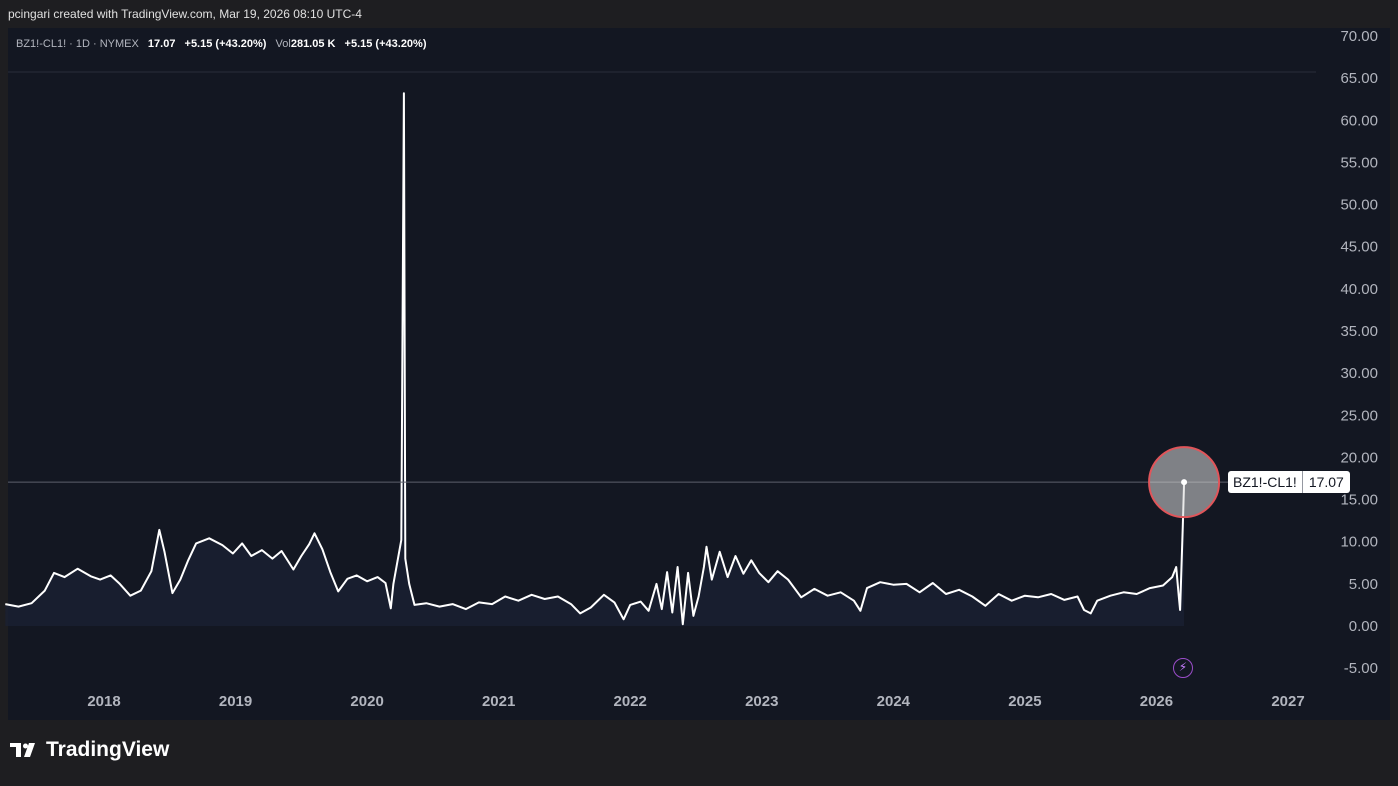 This screenshot has width=1398, height=786. I want to click on tradingview-logo-icon, so click(22, 750).